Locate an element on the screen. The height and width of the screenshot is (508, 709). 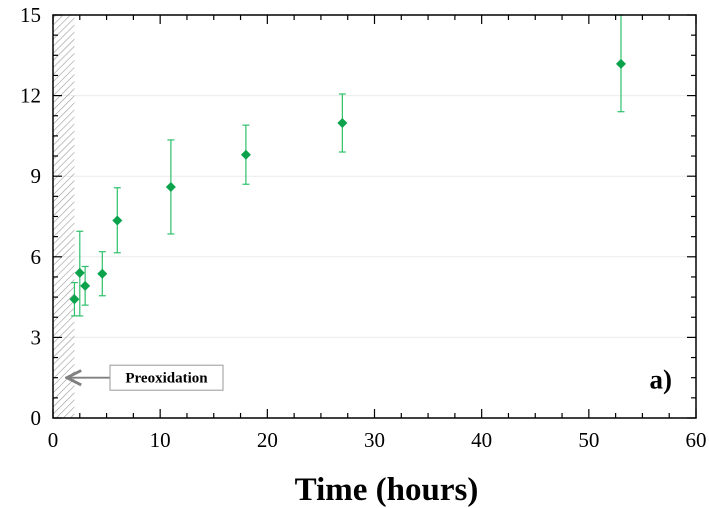
x-tick-label: 30 is located at coordinates (374, 440).